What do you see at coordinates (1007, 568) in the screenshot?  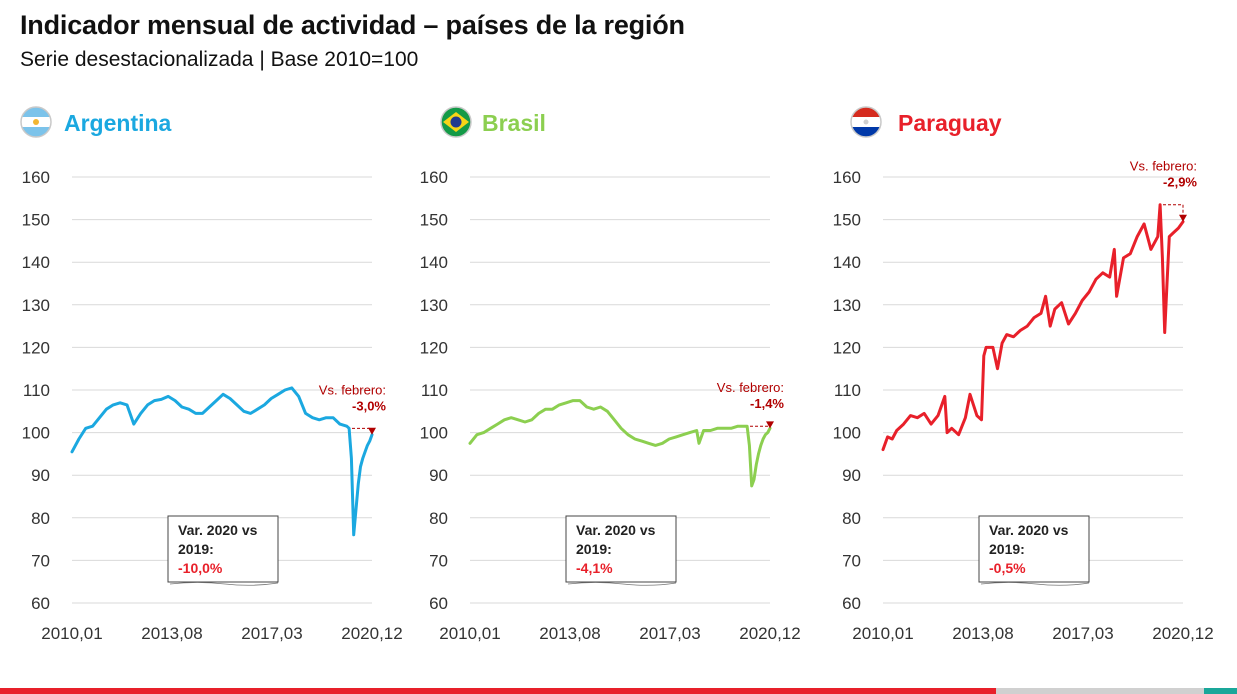 I see `summary-box-value: -0,5%` at bounding box center [1007, 568].